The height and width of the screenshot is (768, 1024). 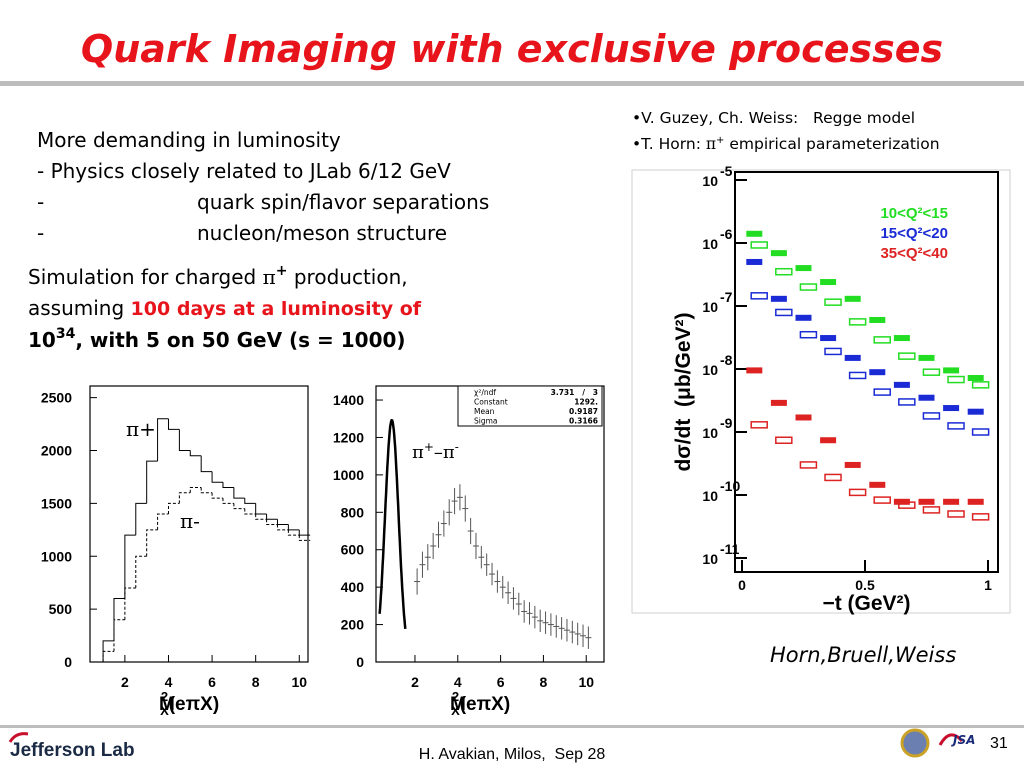 I want to click on intro-line: More demanding in luminosity, so click(x=189, y=140).